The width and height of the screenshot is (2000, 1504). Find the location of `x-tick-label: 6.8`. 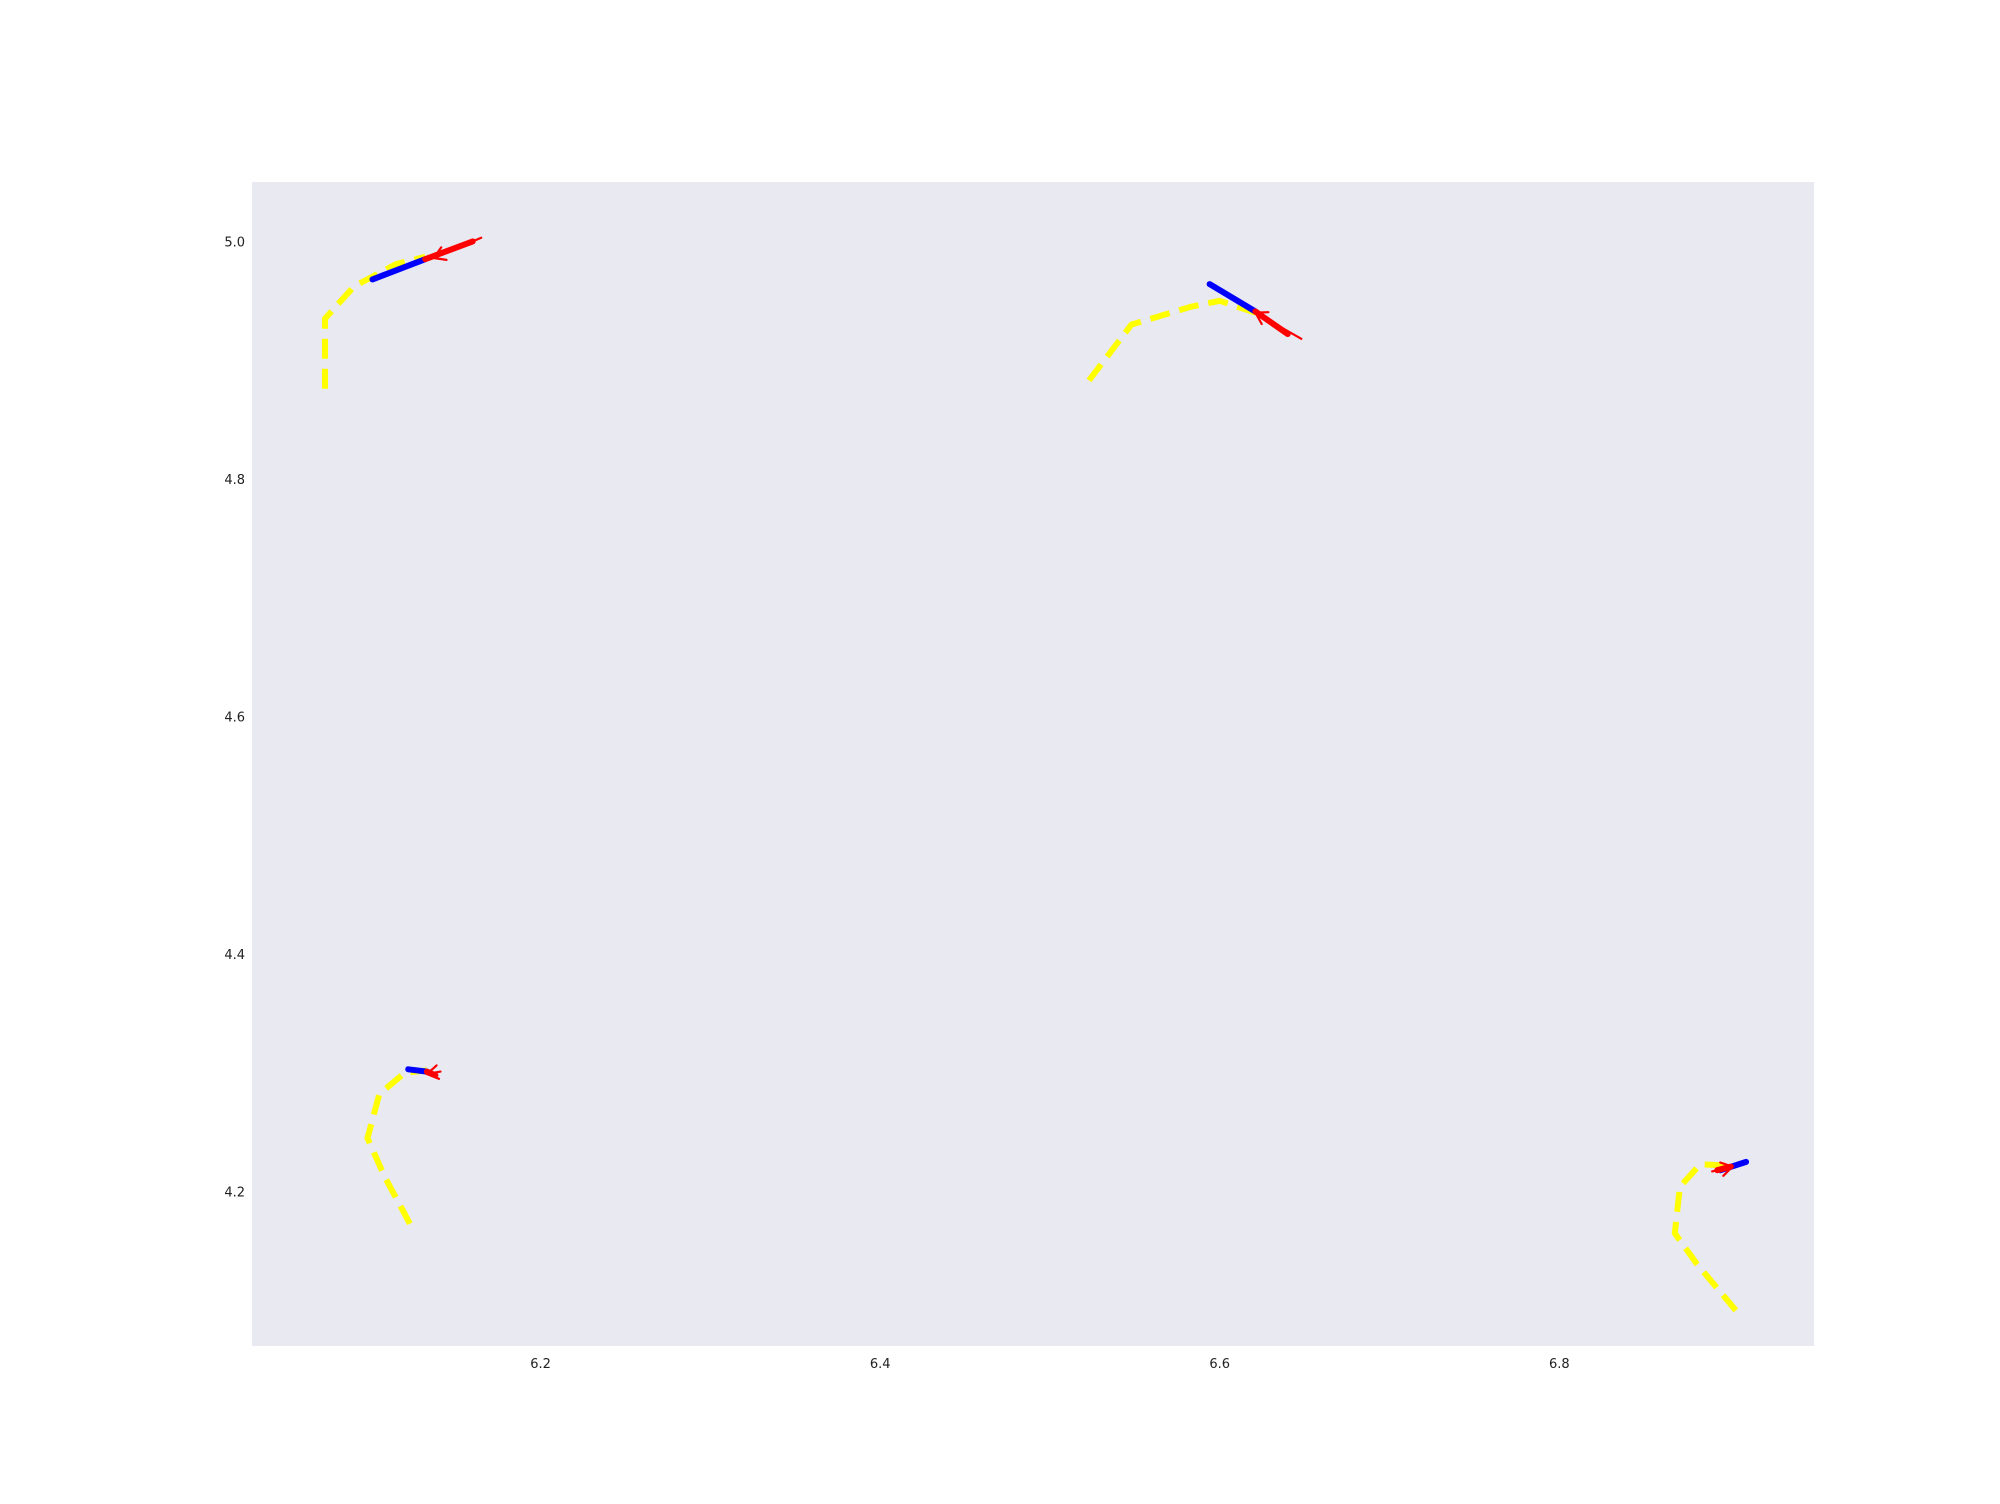

x-tick-label: 6.8 is located at coordinates (1559, 1364).